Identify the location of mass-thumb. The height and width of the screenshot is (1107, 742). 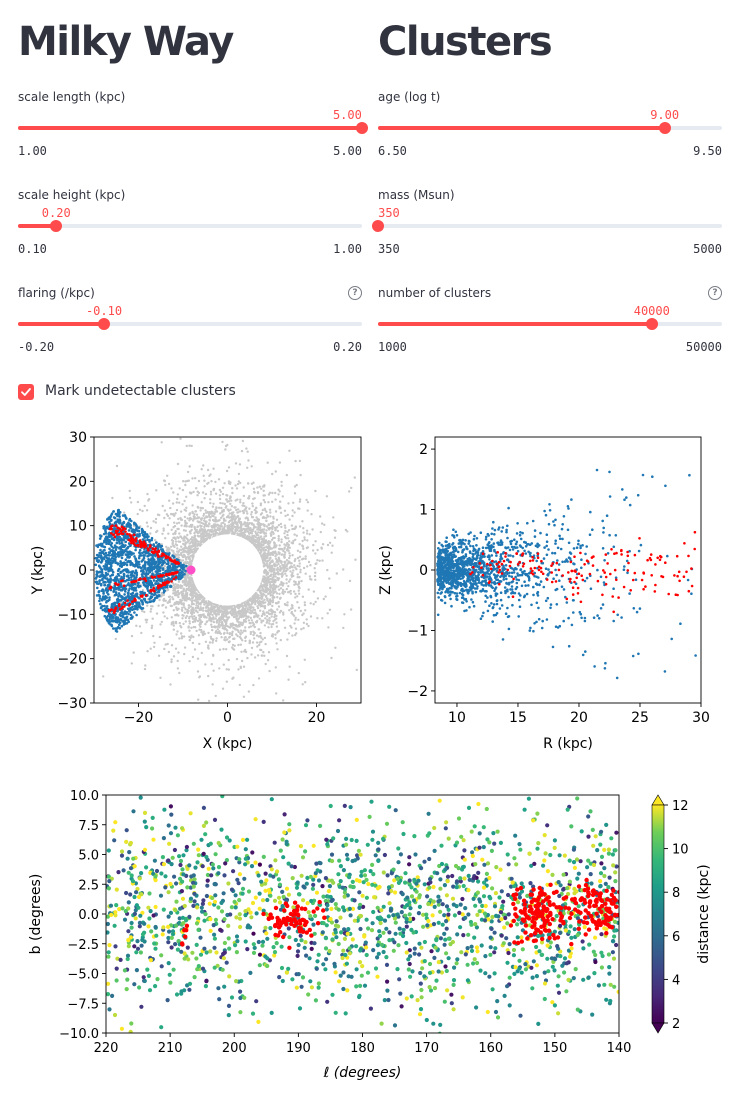
(378, 226).